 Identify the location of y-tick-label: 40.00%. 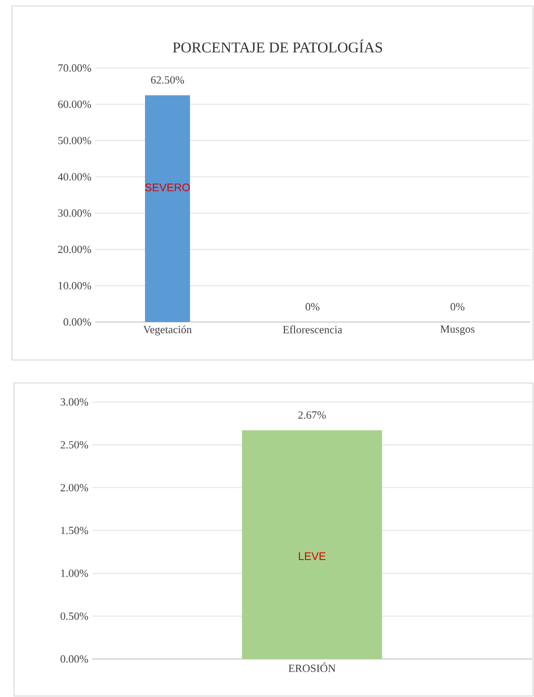
(75, 177).